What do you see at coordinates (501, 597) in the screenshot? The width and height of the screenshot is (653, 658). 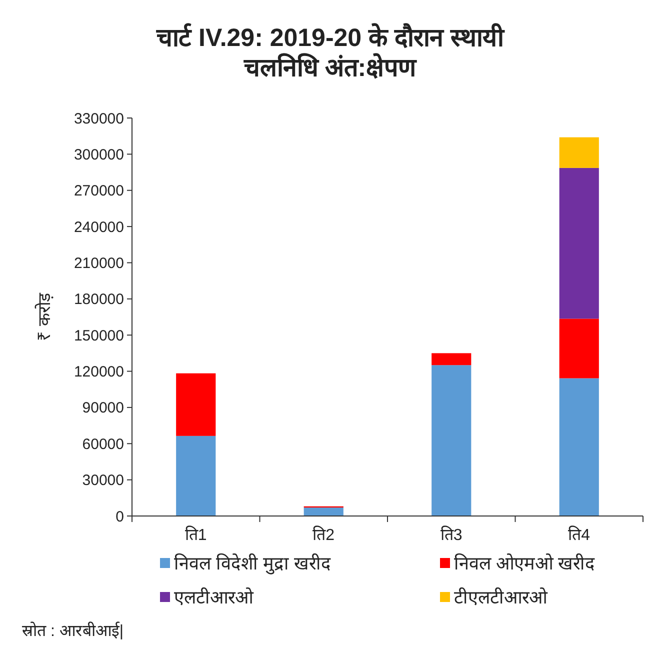 I see `legend-label: टीएलटीआरओ` at bounding box center [501, 597].